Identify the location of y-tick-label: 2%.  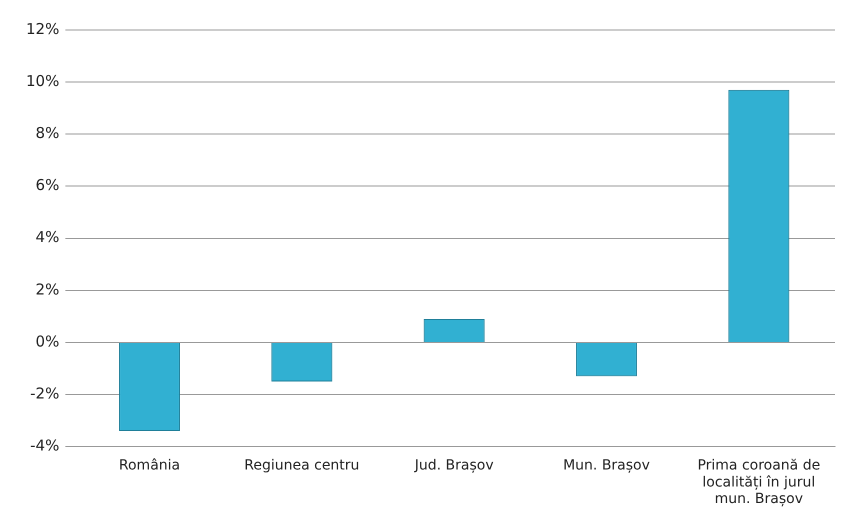
(48, 289).